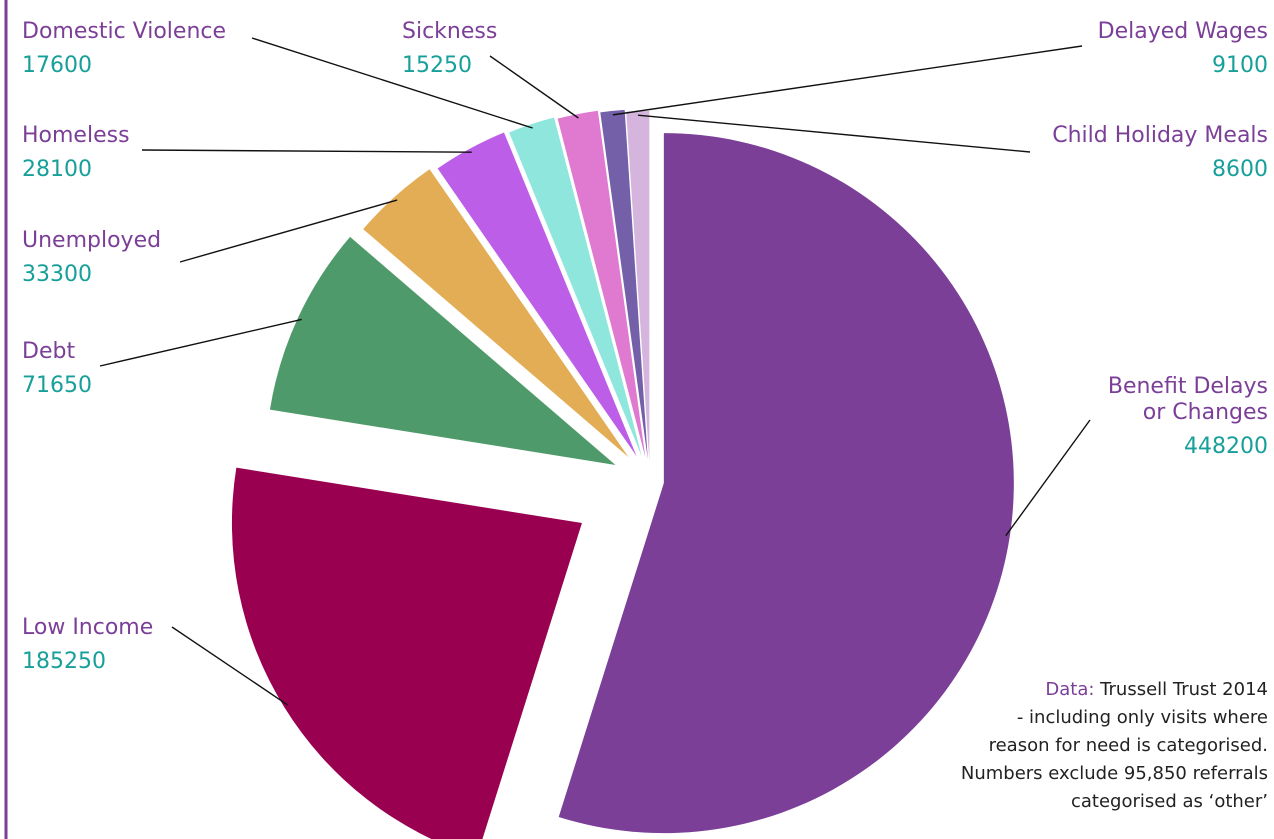 Image resolution: width=1274 pixels, height=839 pixels. Describe the element at coordinates (1205, 412) in the screenshot. I see `slice-label: or Changes` at that location.